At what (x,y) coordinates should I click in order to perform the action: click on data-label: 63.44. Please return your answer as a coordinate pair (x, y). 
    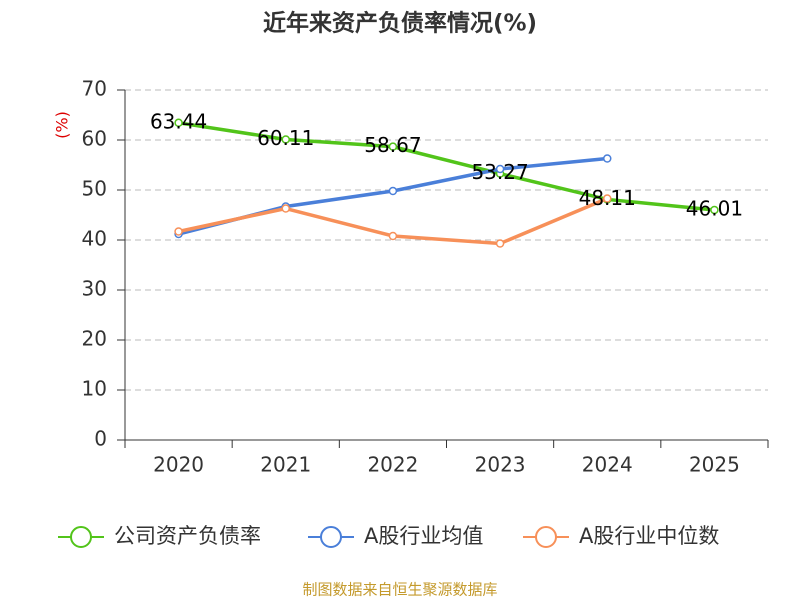
    Looking at the image, I should click on (178, 121).